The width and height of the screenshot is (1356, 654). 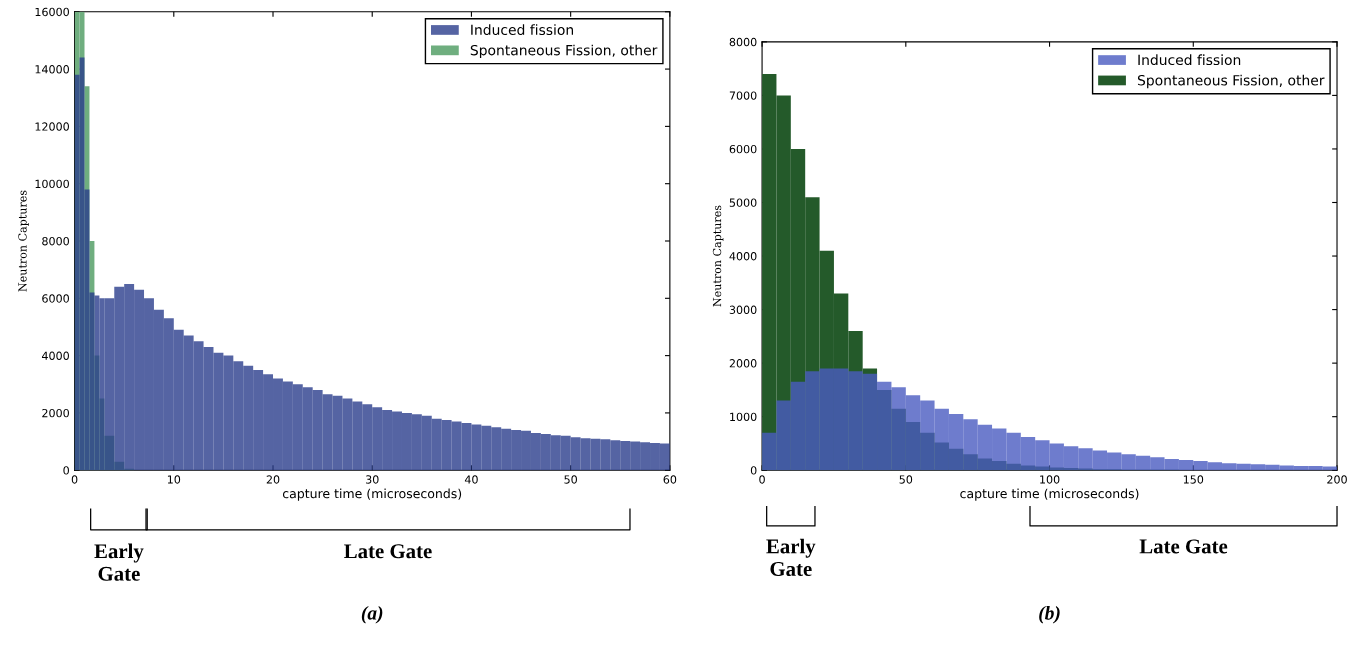 What do you see at coordinates (743, 309) in the screenshot?
I see `y-tick-label: 3000` at bounding box center [743, 309].